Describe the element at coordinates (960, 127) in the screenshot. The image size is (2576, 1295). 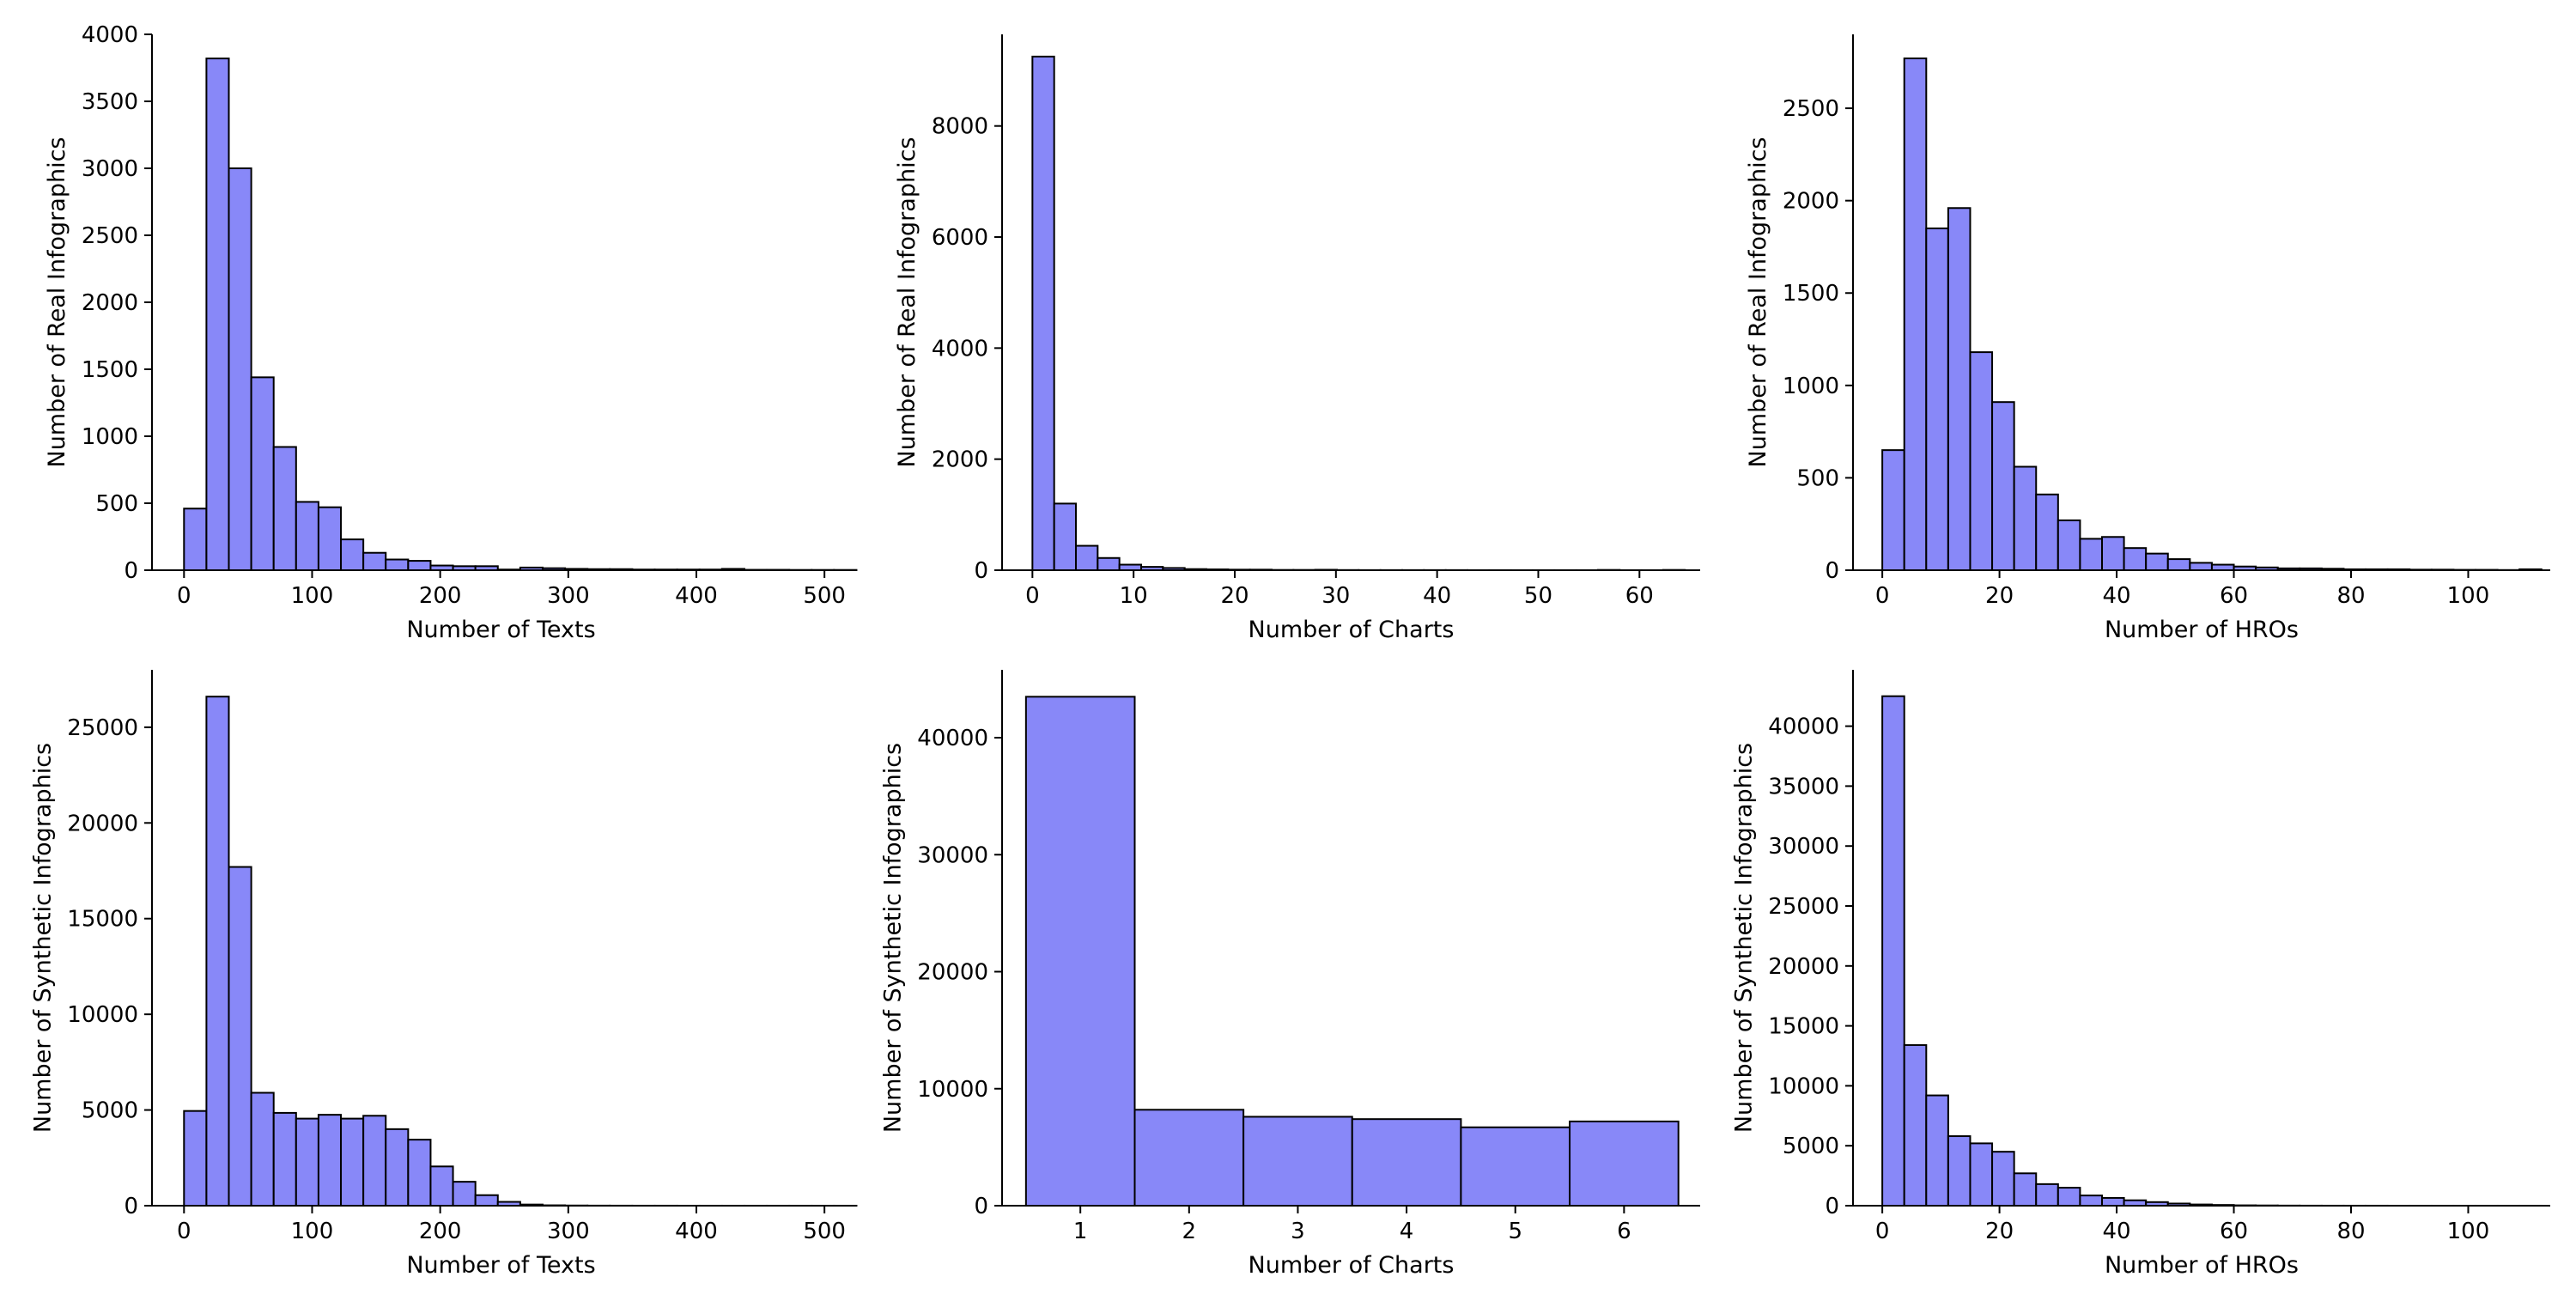
I see `y-tick-label: 8000` at that location.